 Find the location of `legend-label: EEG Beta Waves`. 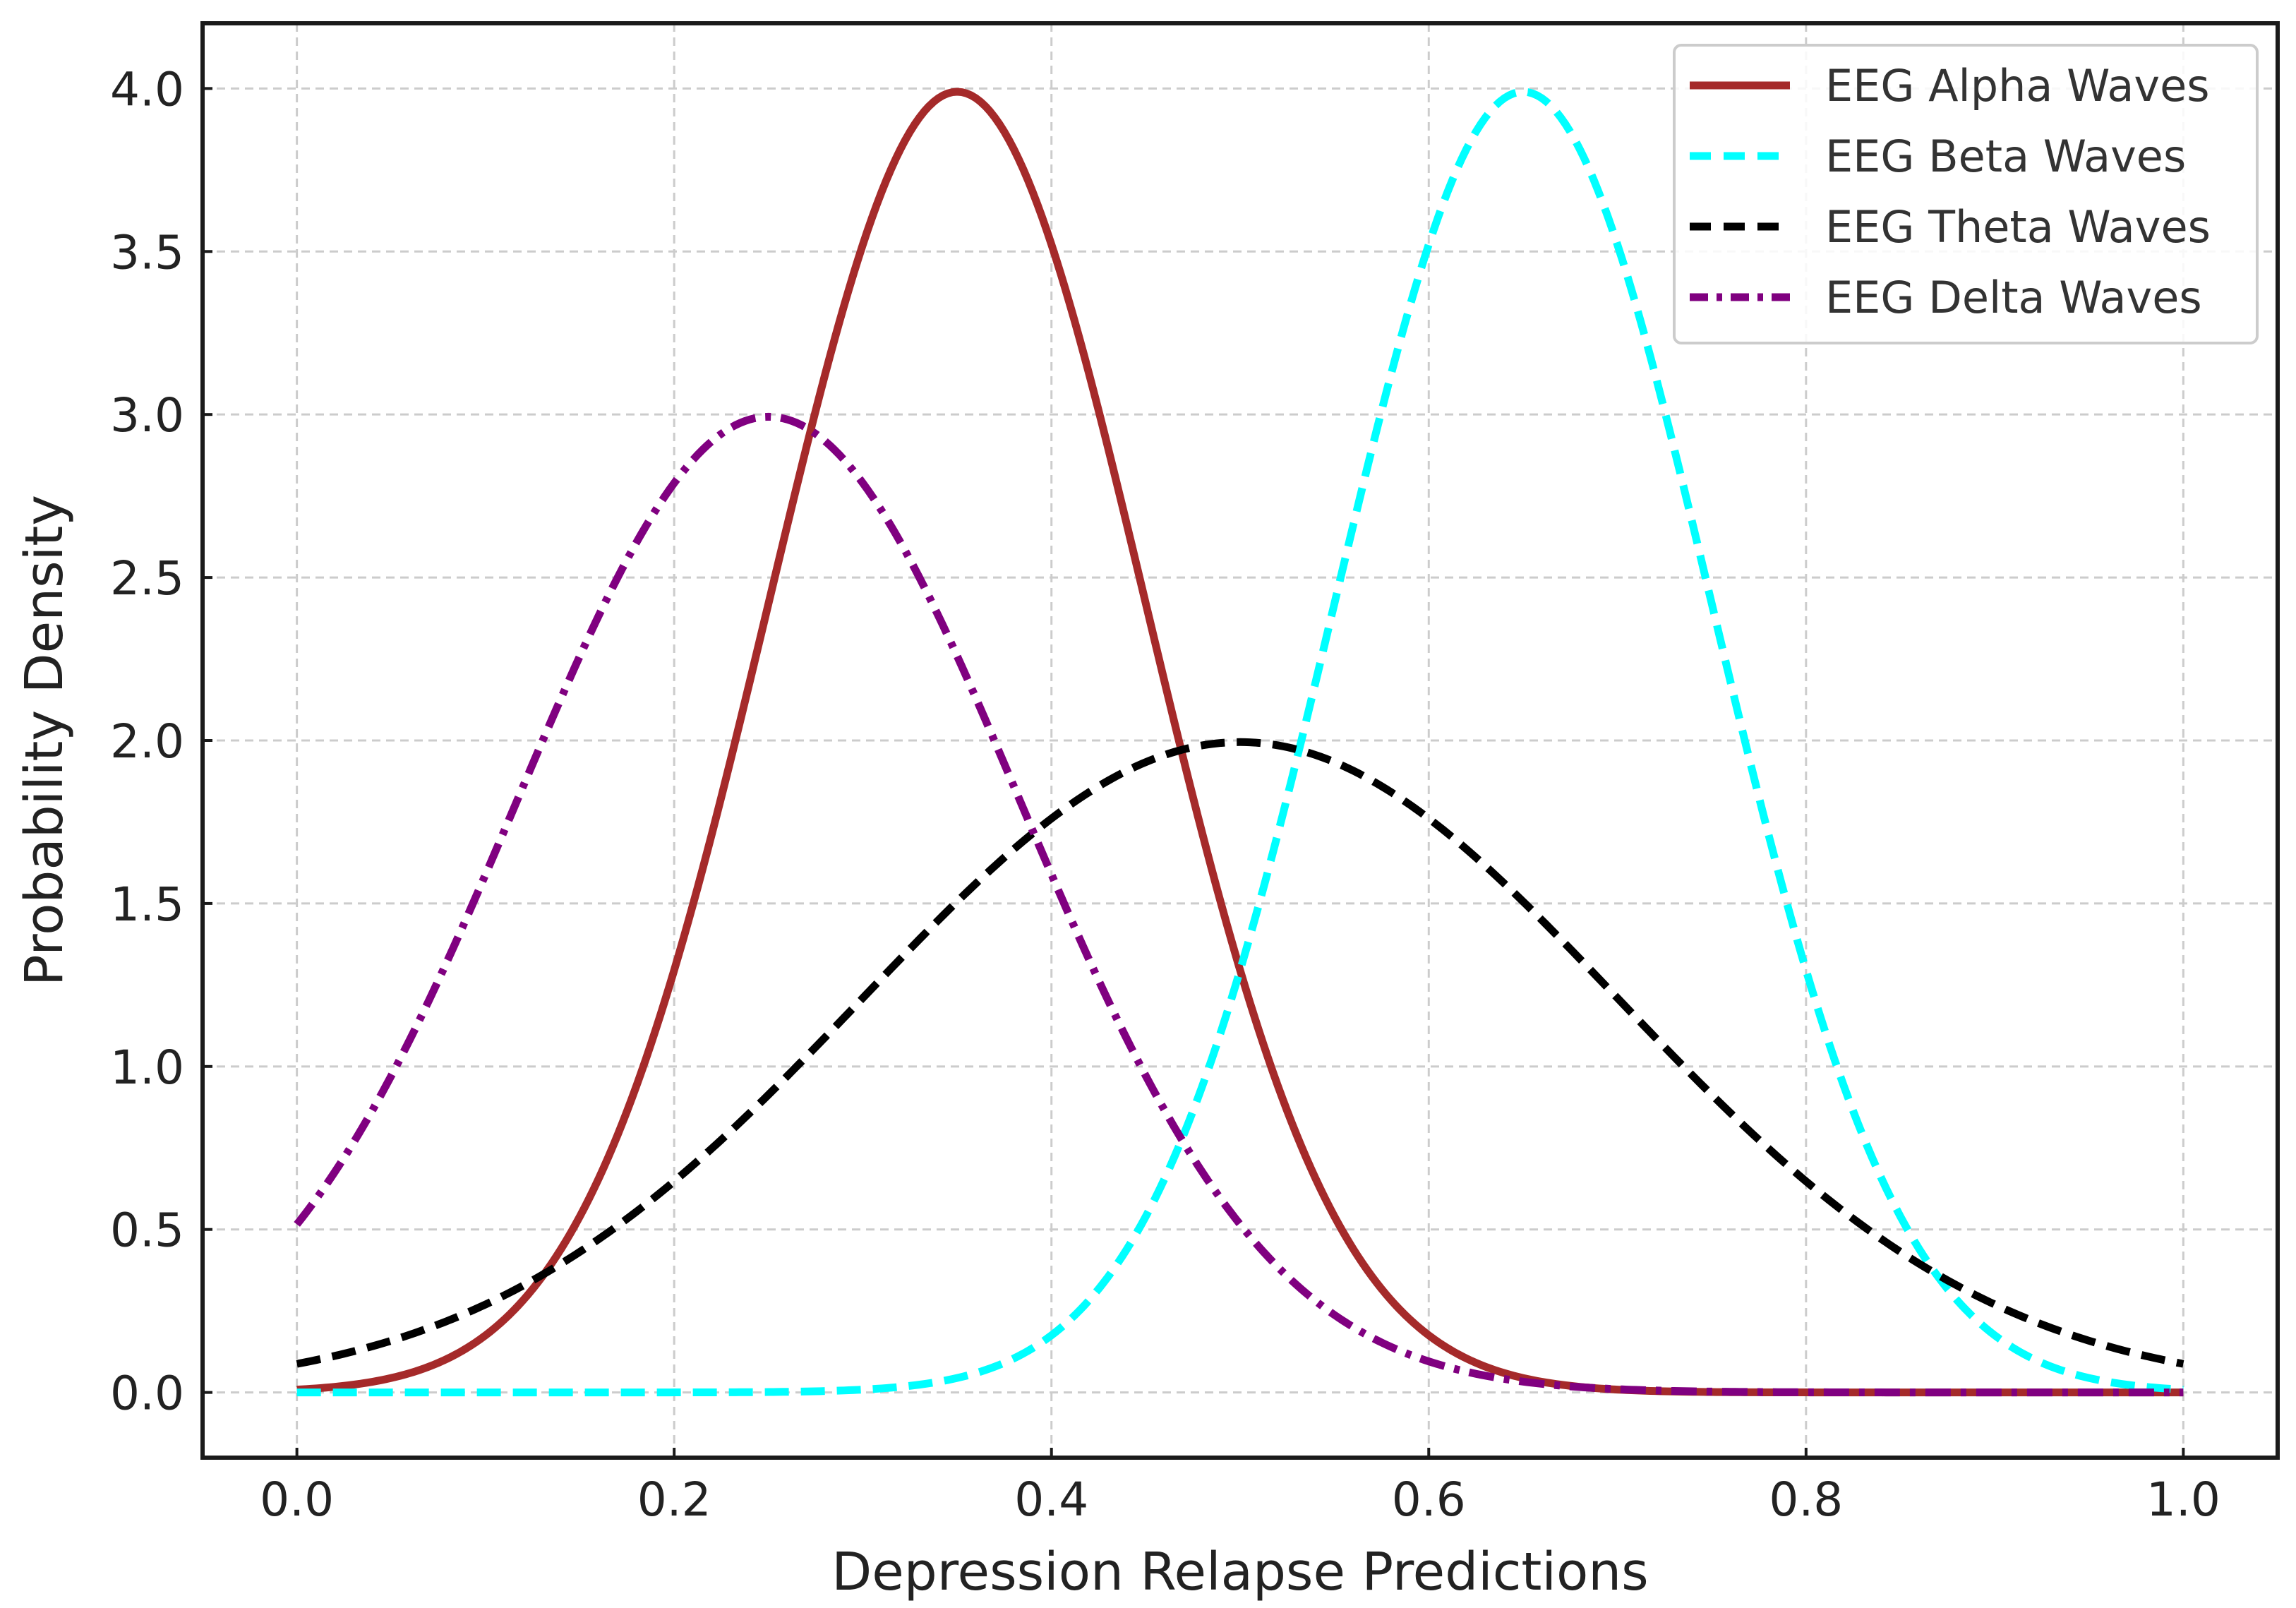

legend-label: EEG Beta Waves is located at coordinates (2005, 157).